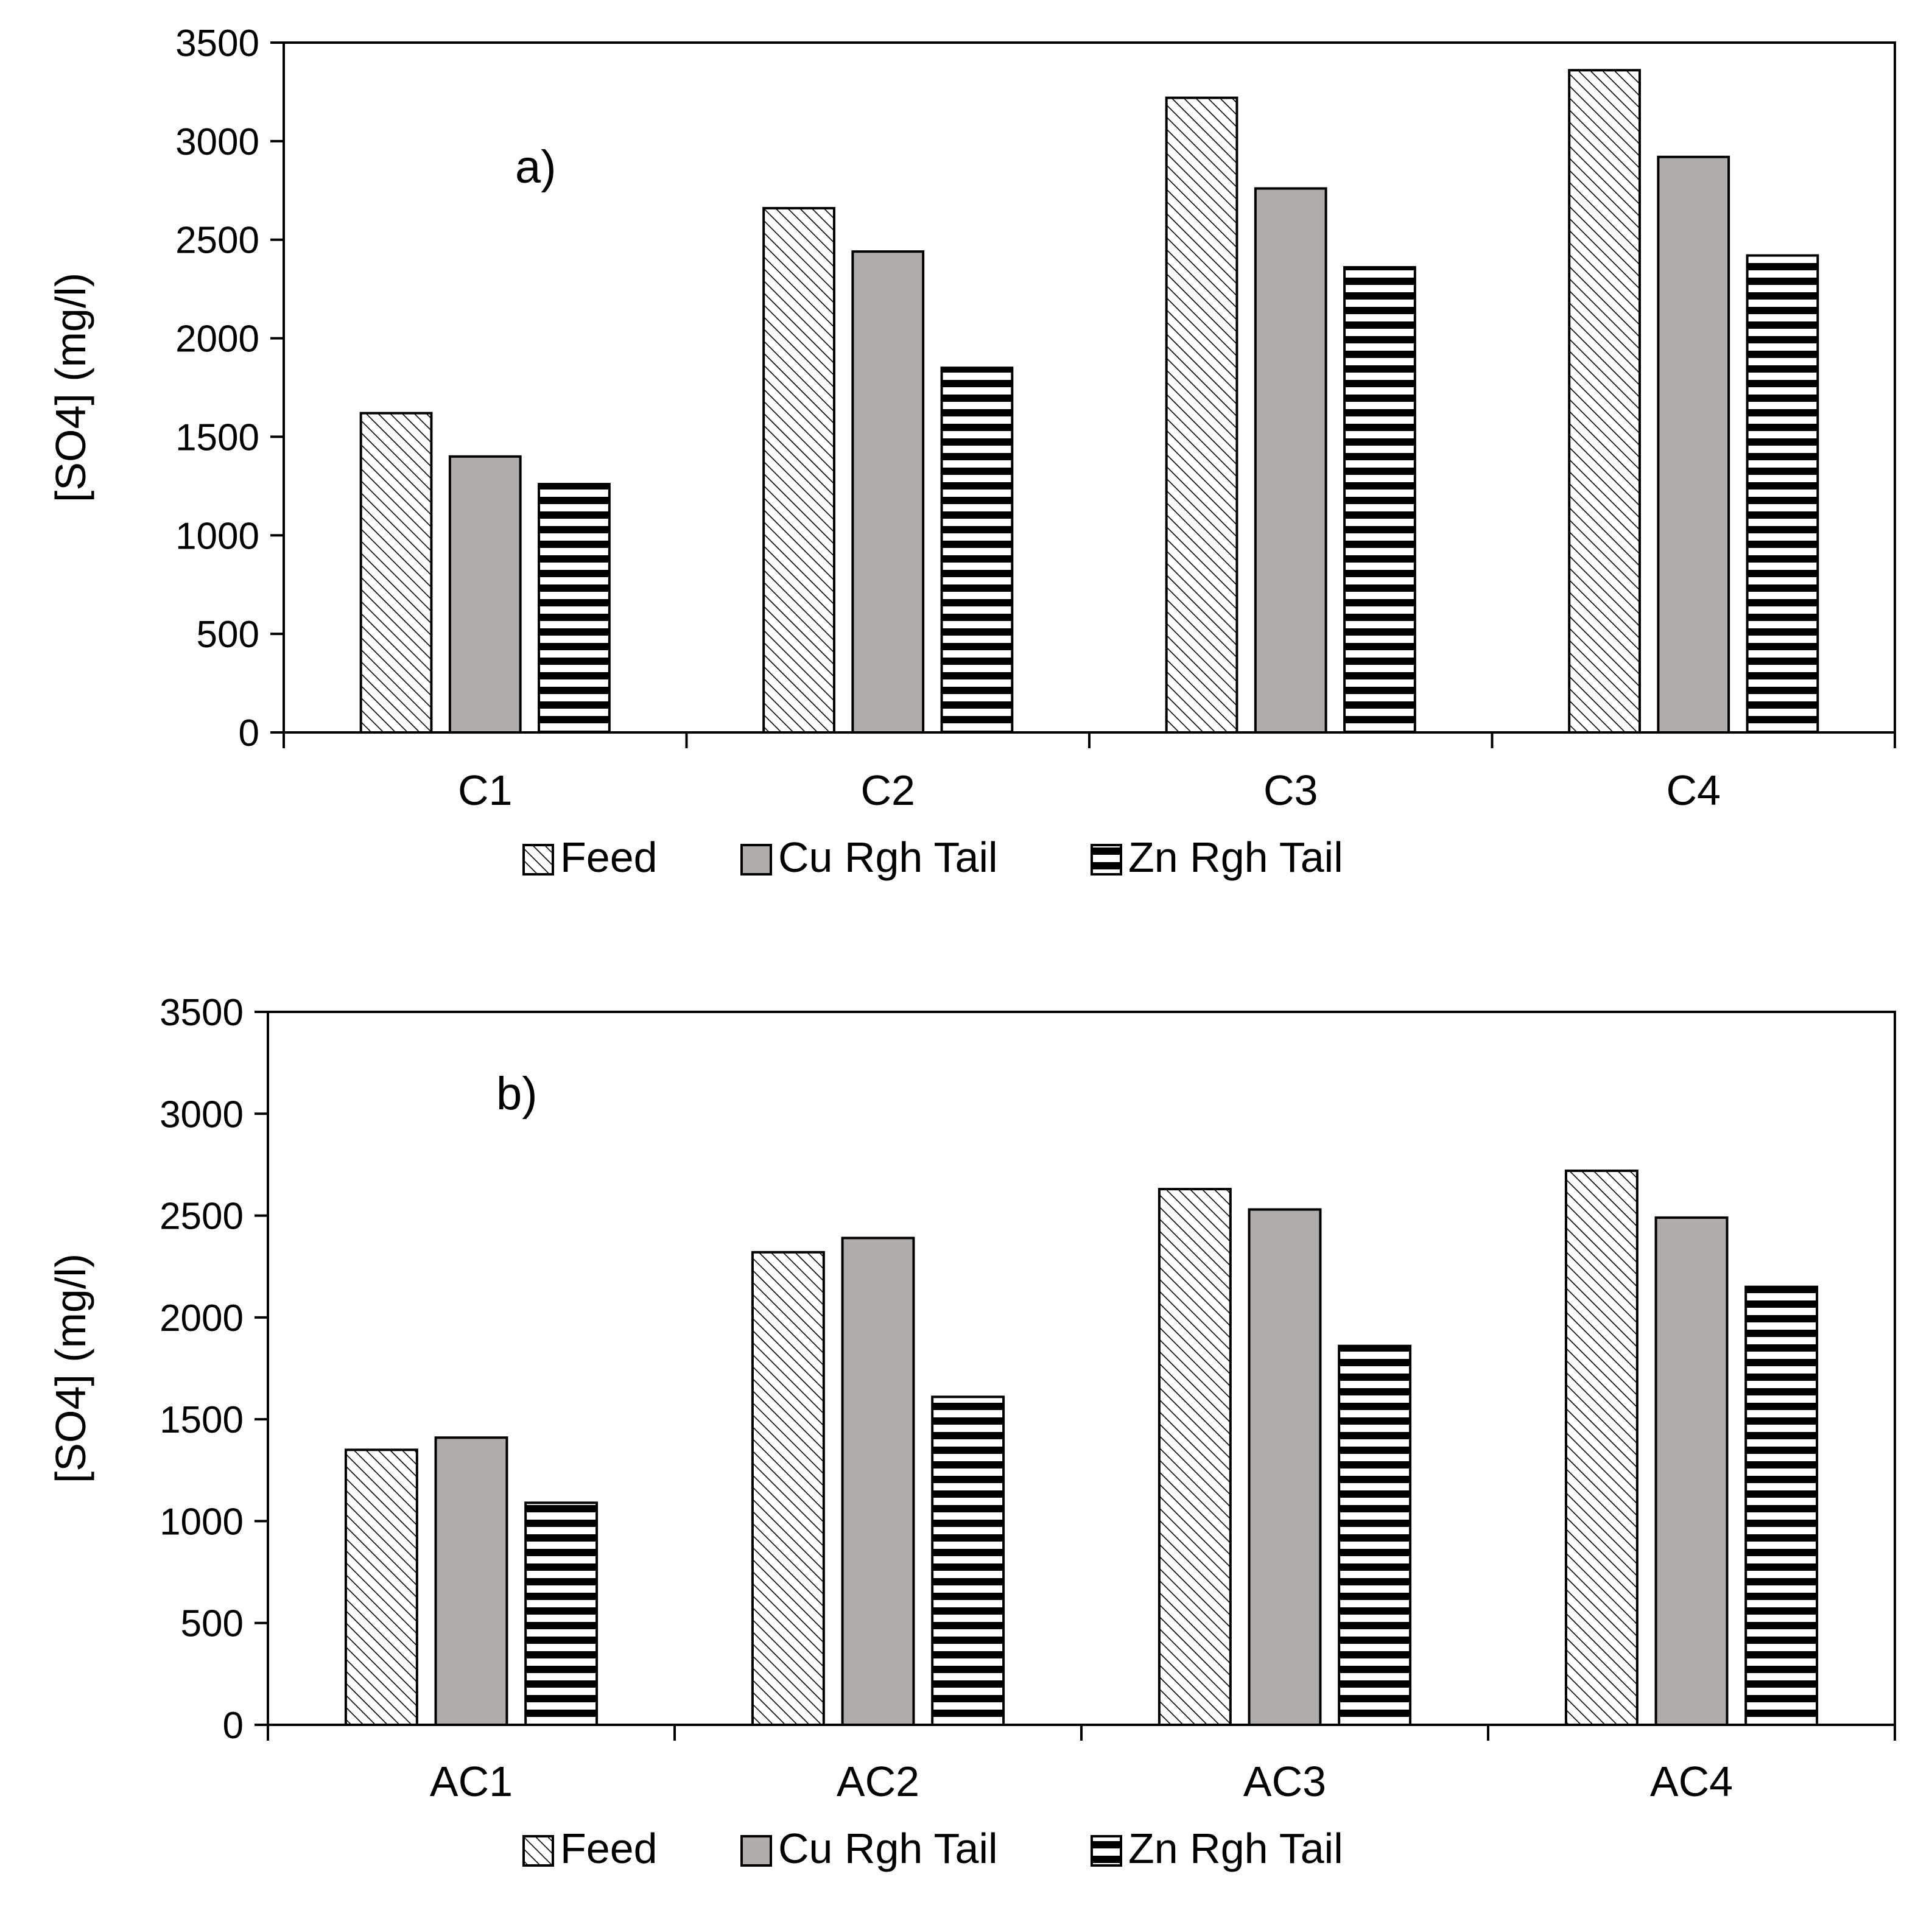 The height and width of the screenshot is (1916, 1932). I want to click on x-category-label: C2, so click(888, 790).